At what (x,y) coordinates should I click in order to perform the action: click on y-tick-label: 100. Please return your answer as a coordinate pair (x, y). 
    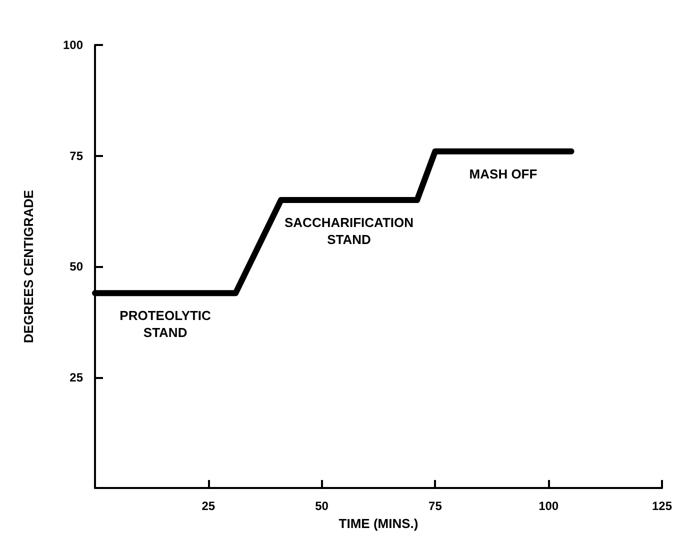
    Looking at the image, I should click on (73, 45).